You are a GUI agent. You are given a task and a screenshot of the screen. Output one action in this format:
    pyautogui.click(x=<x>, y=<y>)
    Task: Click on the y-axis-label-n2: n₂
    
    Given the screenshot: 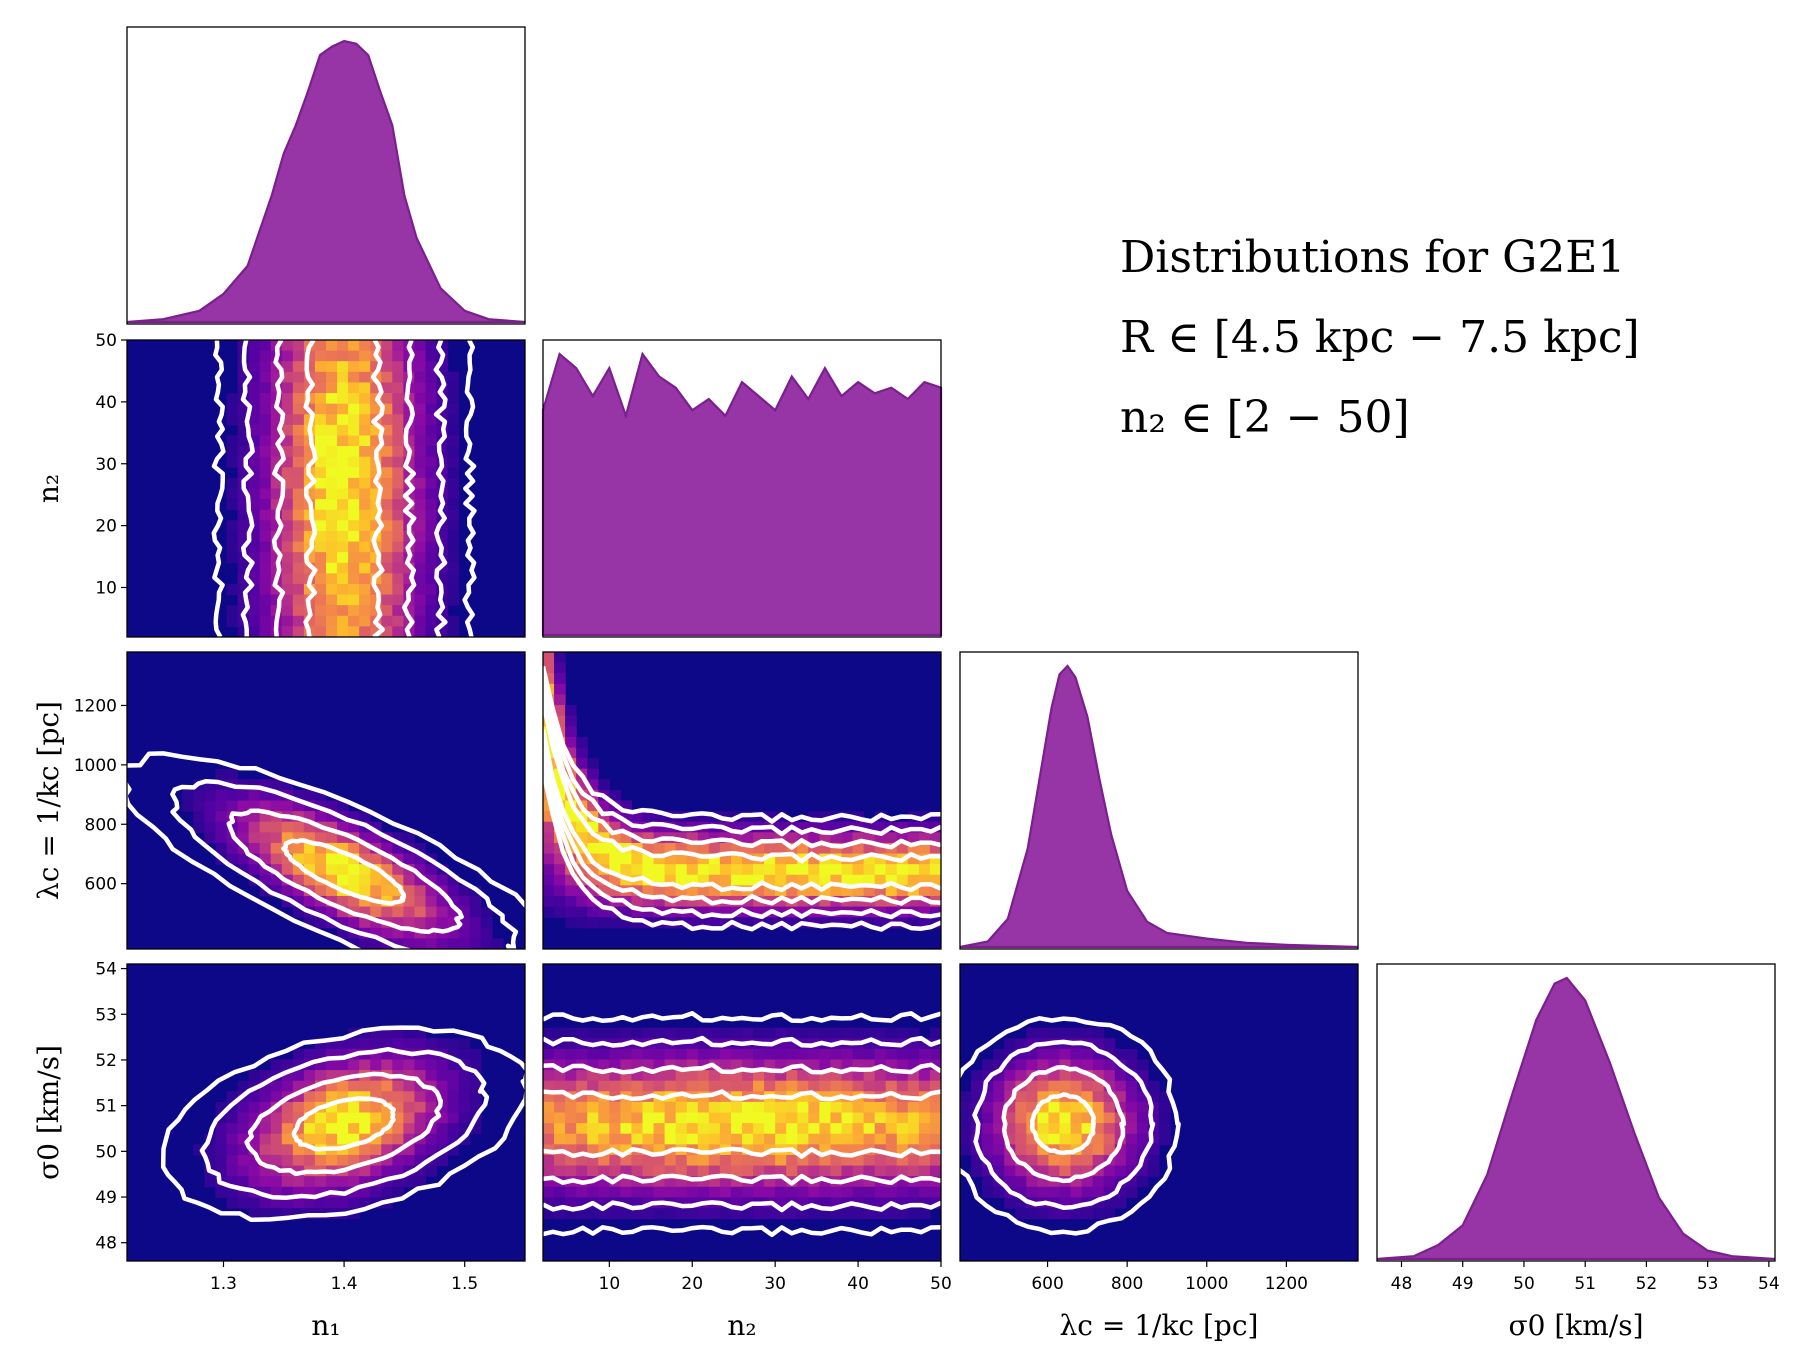 What is the action you would take?
    pyautogui.click(x=48, y=488)
    